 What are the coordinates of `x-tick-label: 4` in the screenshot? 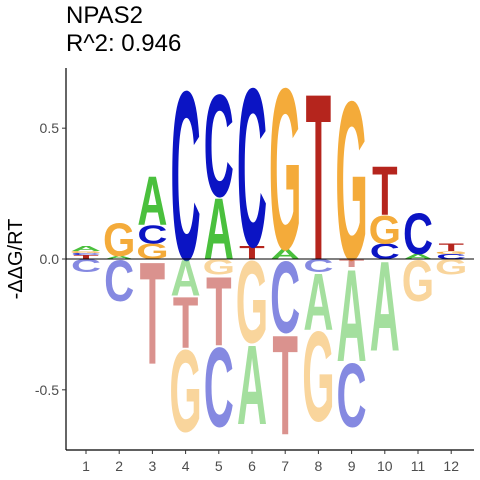 It's located at (186, 466).